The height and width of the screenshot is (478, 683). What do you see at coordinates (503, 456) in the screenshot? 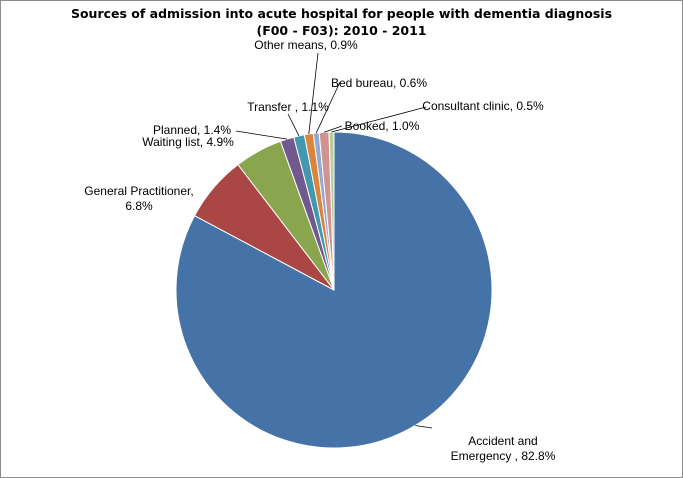
I see `slice-label-0-line-1: Emergency , 82.8%` at bounding box center [503, 456].